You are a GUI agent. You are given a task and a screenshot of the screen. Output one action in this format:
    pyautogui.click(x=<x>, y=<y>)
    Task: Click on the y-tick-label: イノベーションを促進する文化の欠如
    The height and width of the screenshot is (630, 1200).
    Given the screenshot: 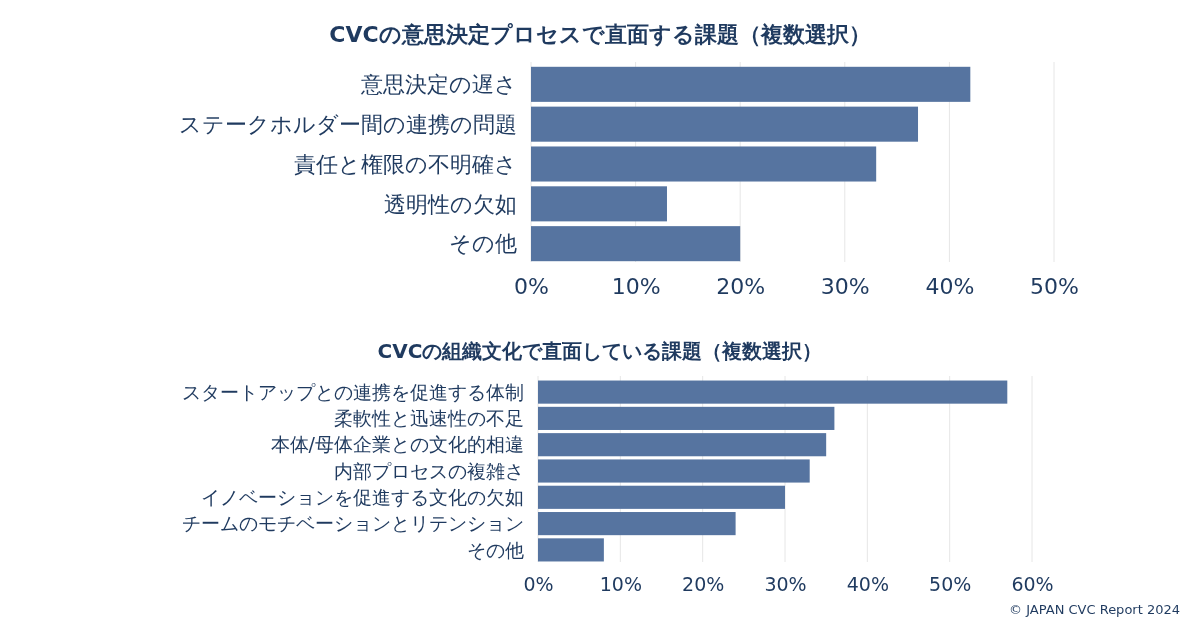 What is the action you would take?
    pyautogui.click(x=362, y=496)
    